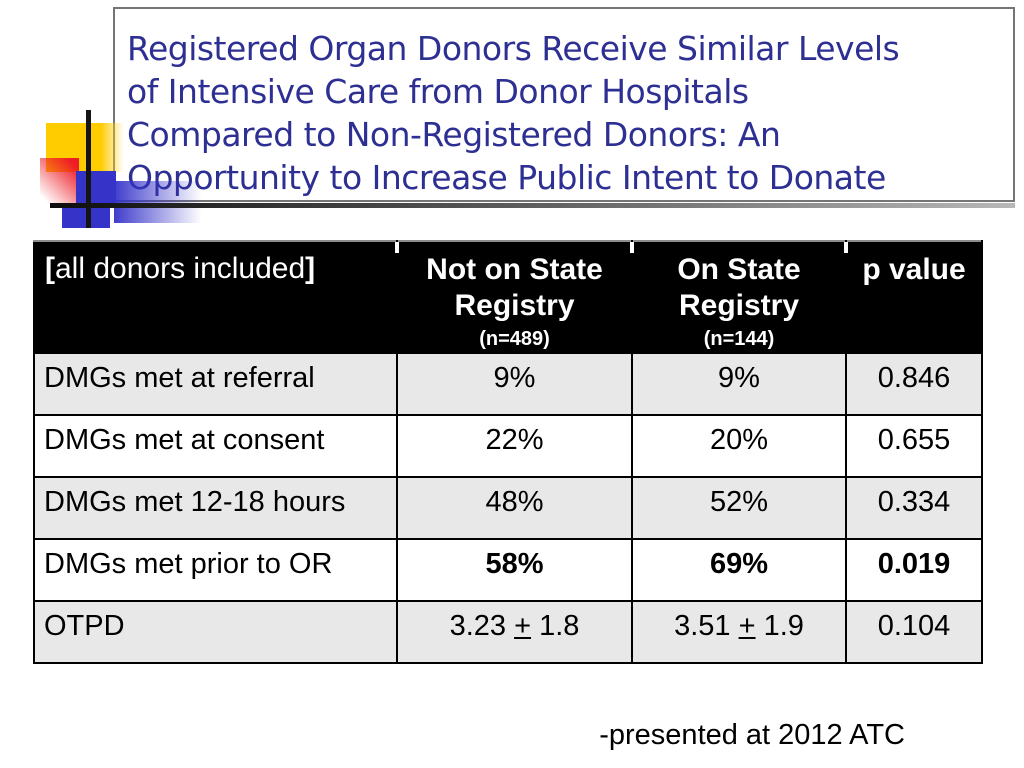  What do you see at coordinates (739, 570) in the screenshot?
I see `registry-value-cell: 69%` at bounding box center [739, 570].